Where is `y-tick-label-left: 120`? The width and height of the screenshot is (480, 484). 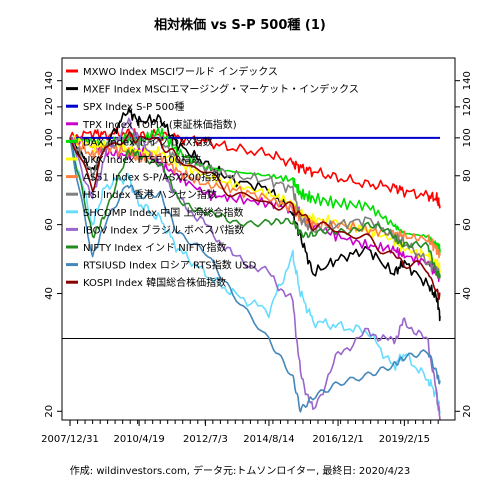
y-tick-label-left: 120 is located at coordinates (49, 106).